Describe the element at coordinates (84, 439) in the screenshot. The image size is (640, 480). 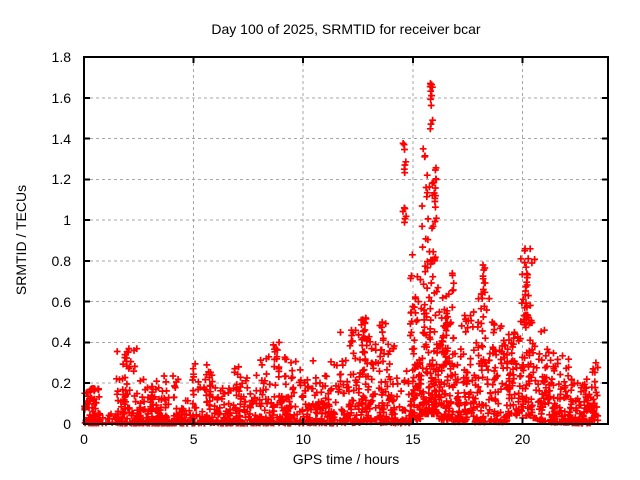
I see `x-tick-label-0: 0` at that location.